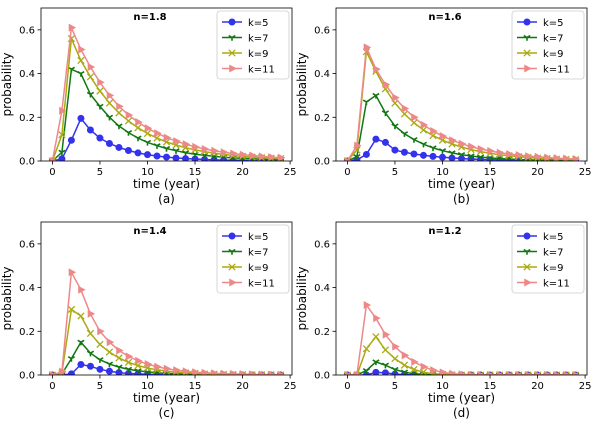 This screenshot has height=425, width=594. I want to click on panel-caption: (a), so click(166, 199).